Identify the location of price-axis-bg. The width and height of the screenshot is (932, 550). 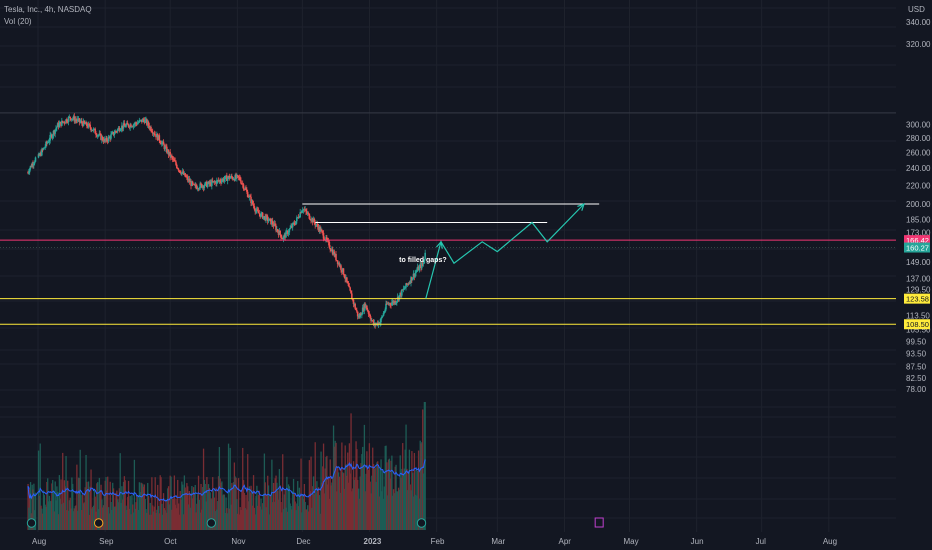
(914, 275).